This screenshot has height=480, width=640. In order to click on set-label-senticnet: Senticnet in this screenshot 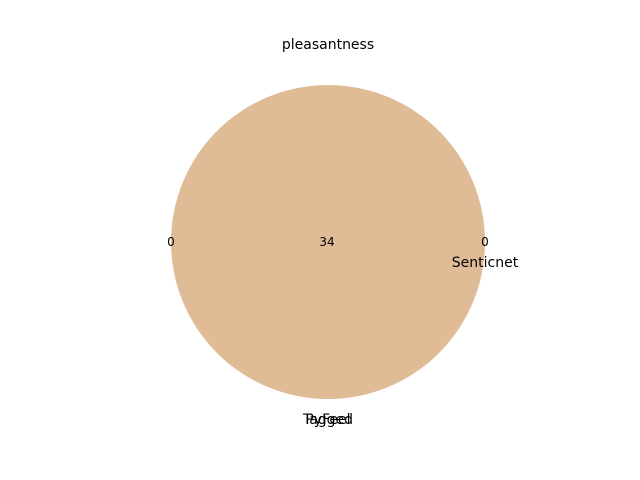, I will do `click(485, 263)`.